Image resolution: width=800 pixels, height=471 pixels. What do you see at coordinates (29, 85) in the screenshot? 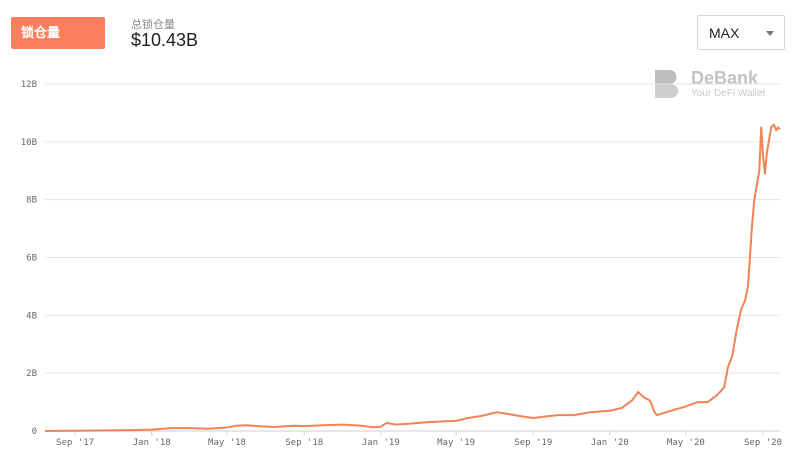
I see `y-tick-label: 12B` at bounding box center [29, 85].